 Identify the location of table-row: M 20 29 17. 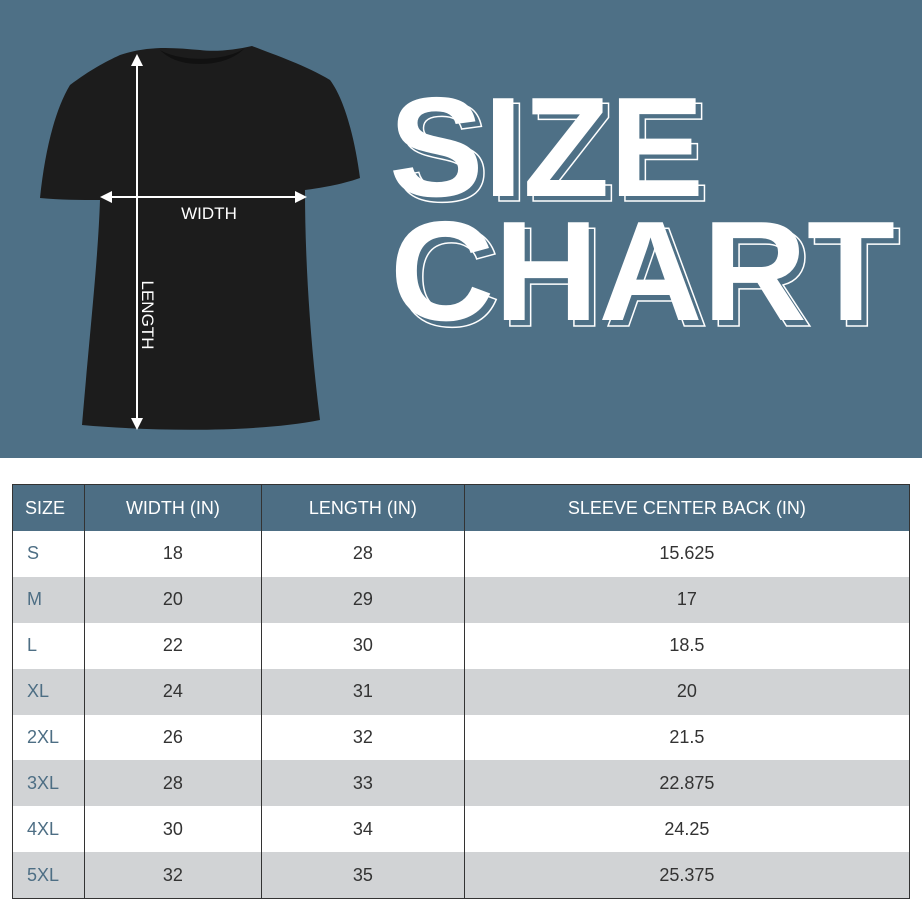
(461, 599).